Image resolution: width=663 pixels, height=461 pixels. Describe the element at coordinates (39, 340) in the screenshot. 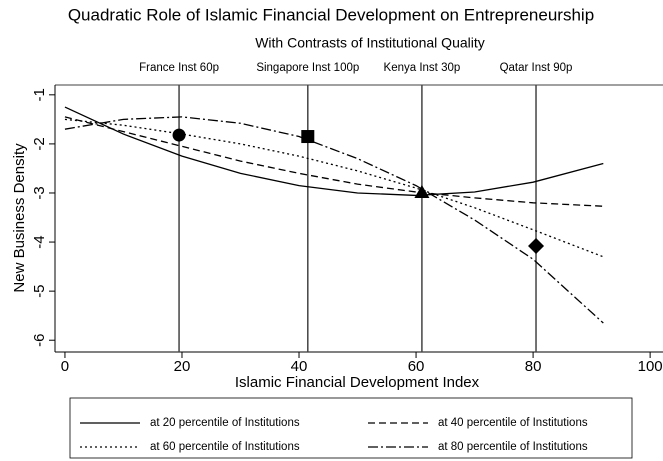

I see `y-tick-label: -6` at that location.